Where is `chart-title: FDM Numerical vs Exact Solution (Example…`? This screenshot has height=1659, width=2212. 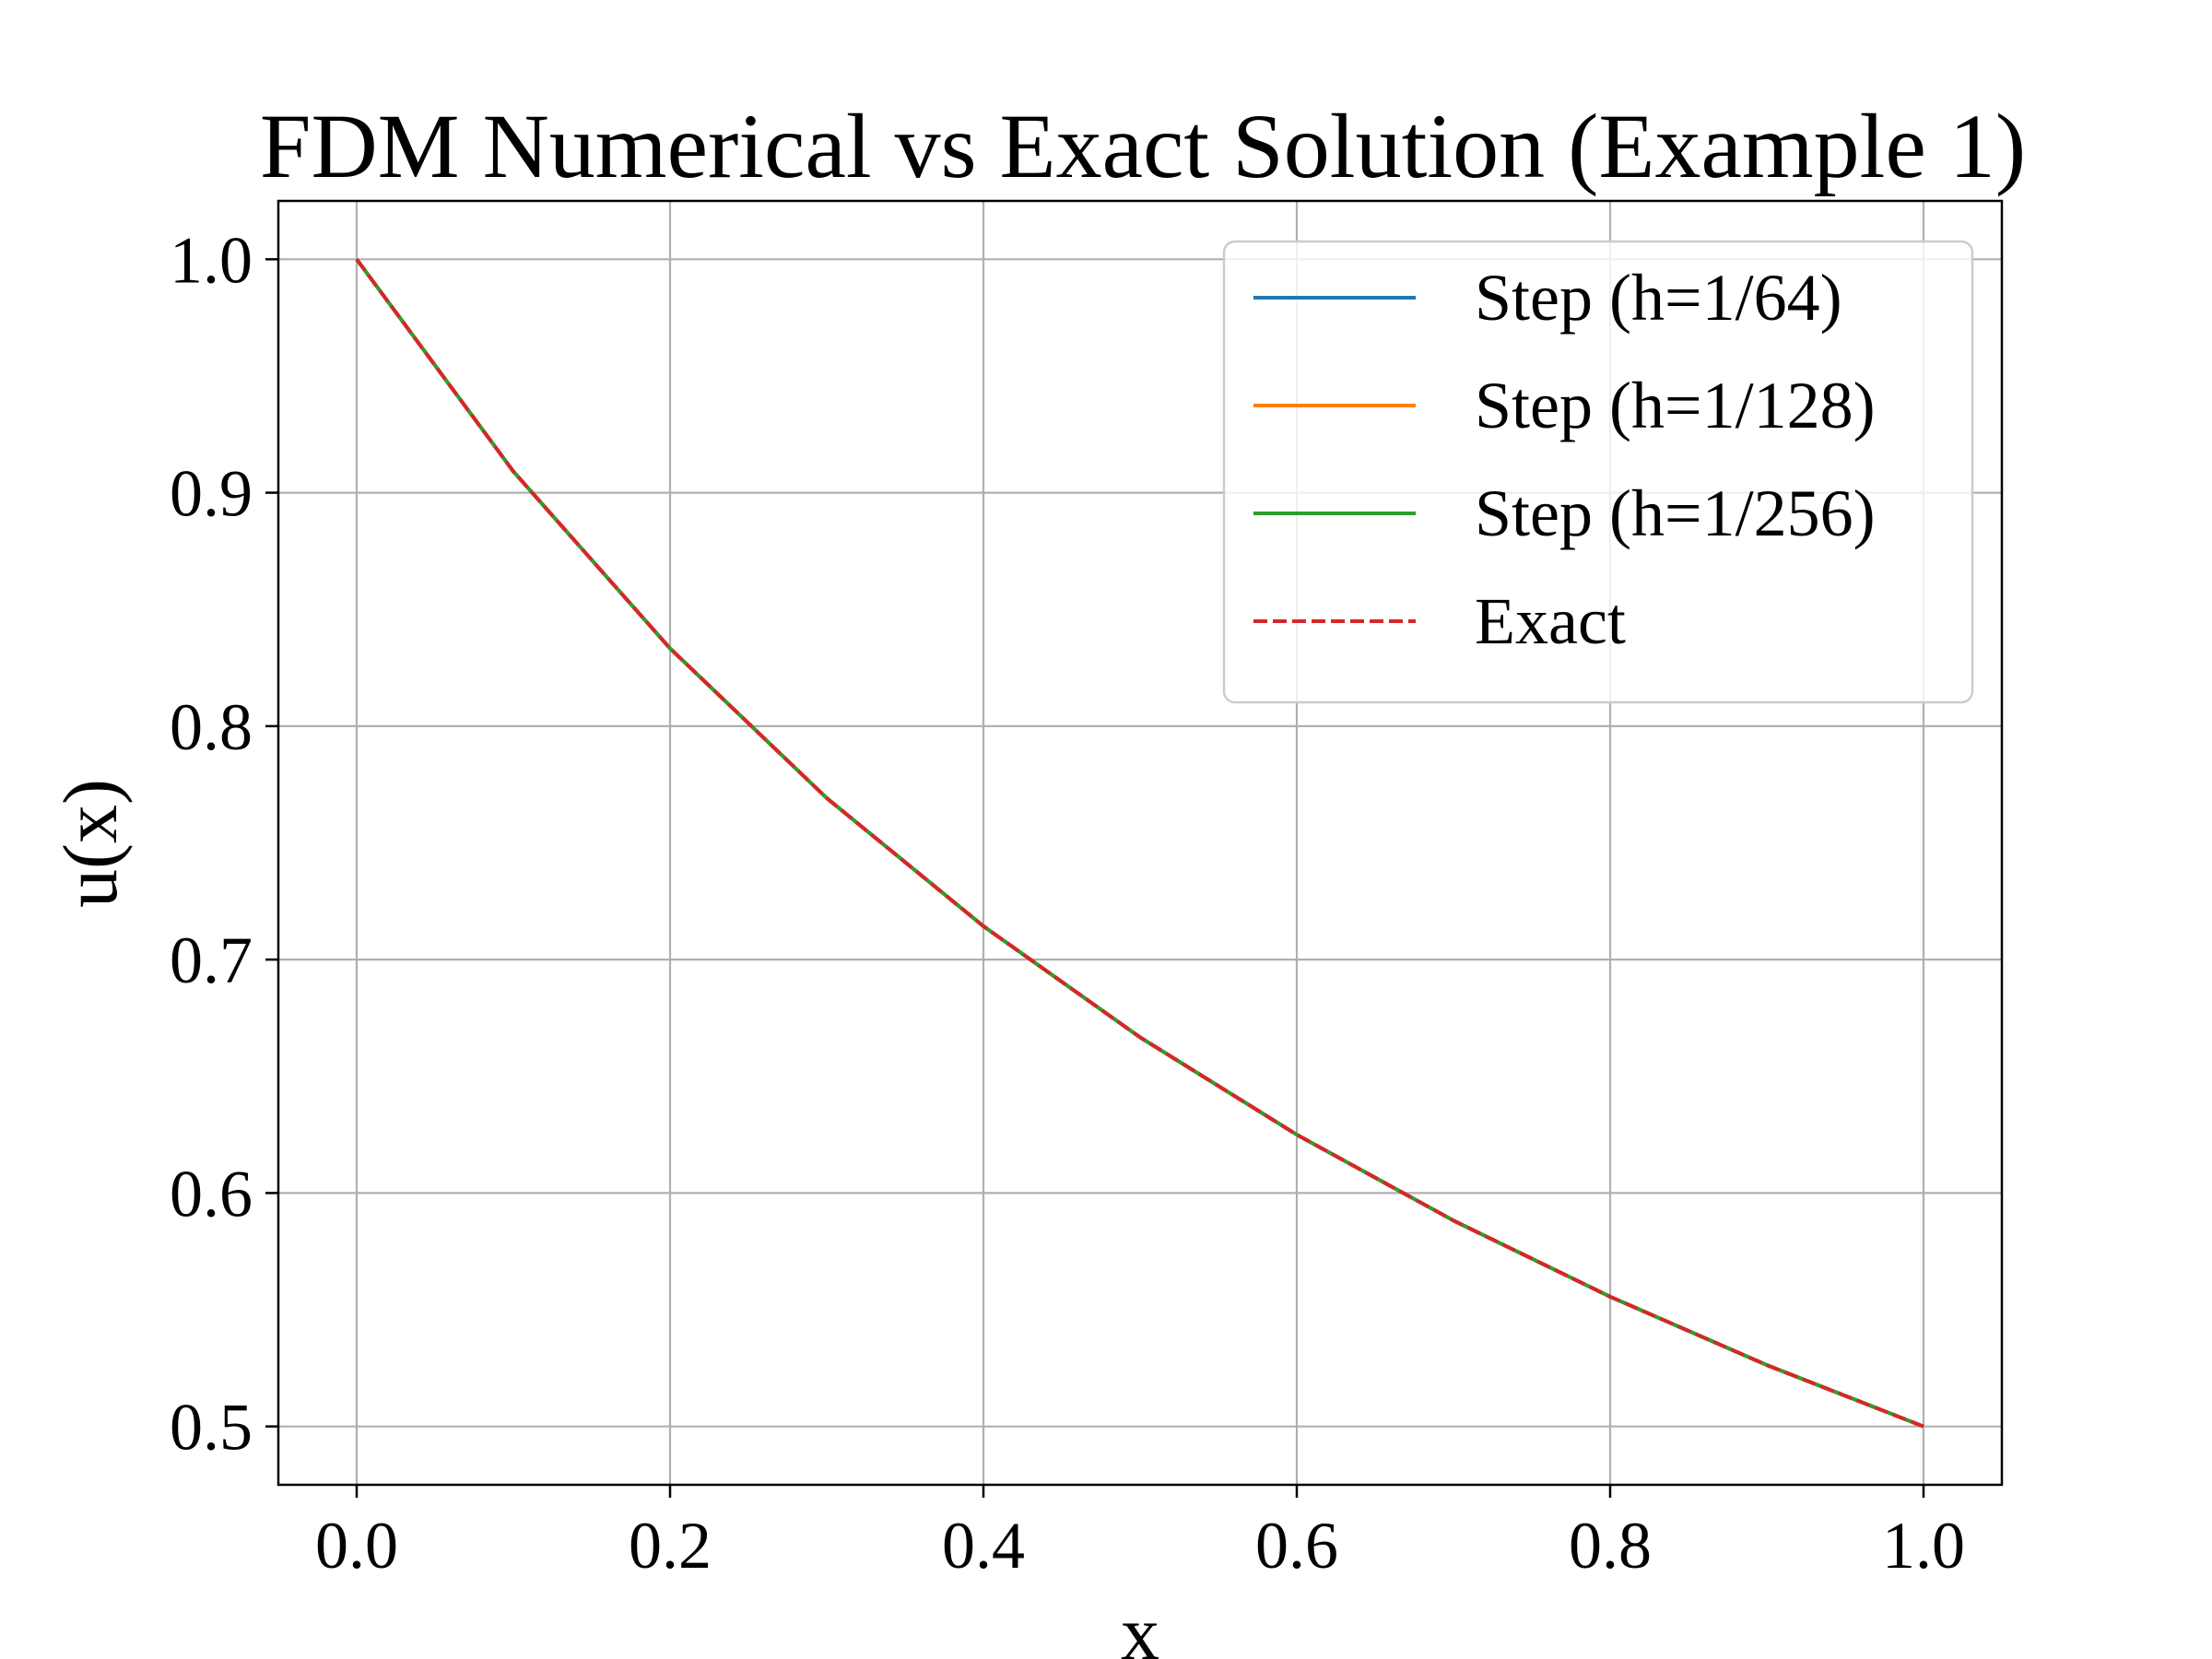 chart-title: FDM Numerical vs Exact Solution (Example… is located at coordinates (1143, 146).